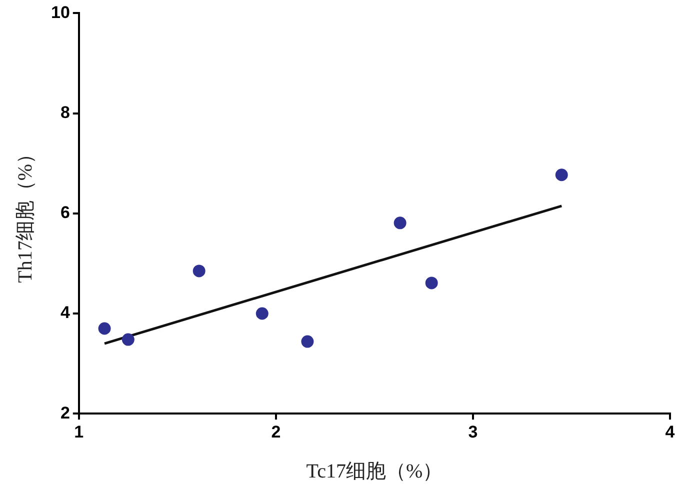 This screenshot has height=498, width=700. What do you see at coordinates (374, 471) in the screenshot?
I see `x-axis-title: Tc17细胞（%）` at bounding box center [374, 471].